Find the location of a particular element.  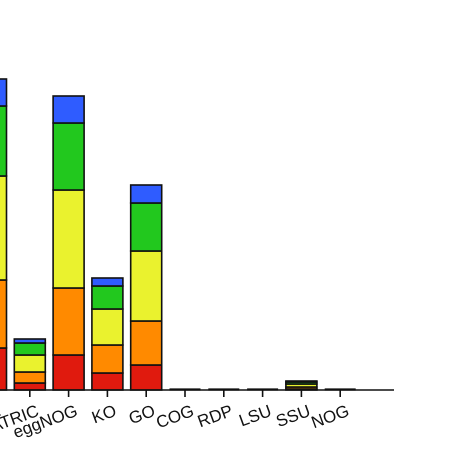

x-tick-label-ko: KO is located at coordinates (104, 414).